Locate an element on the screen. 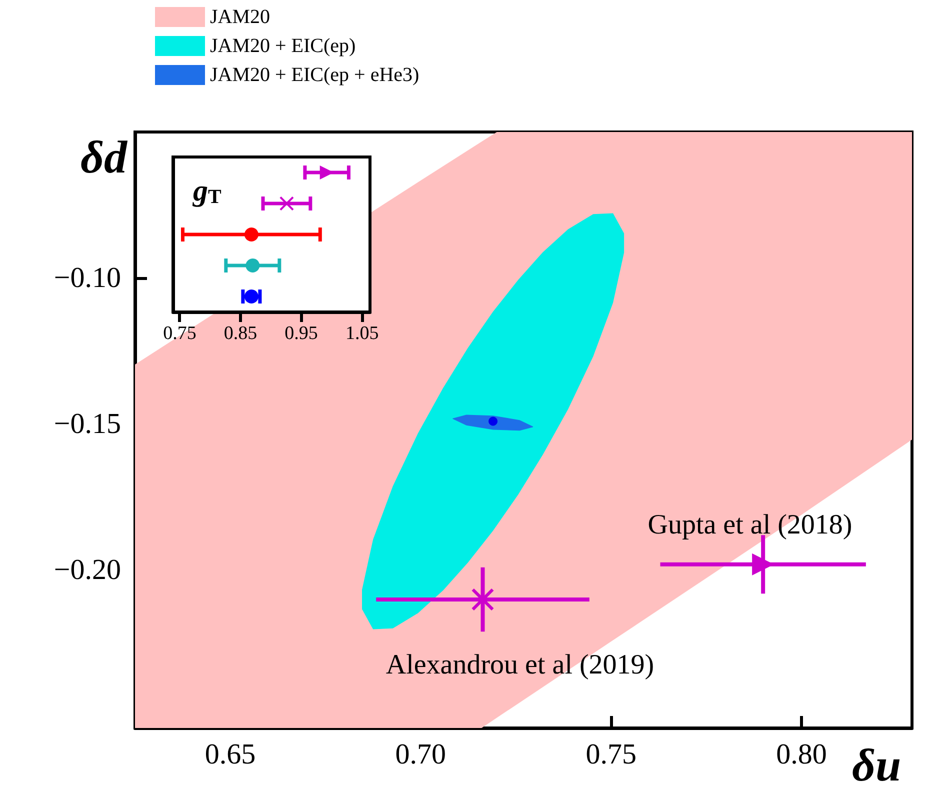  annotation: Alexandrou et al (2019) is located at coordinates (520, 665).